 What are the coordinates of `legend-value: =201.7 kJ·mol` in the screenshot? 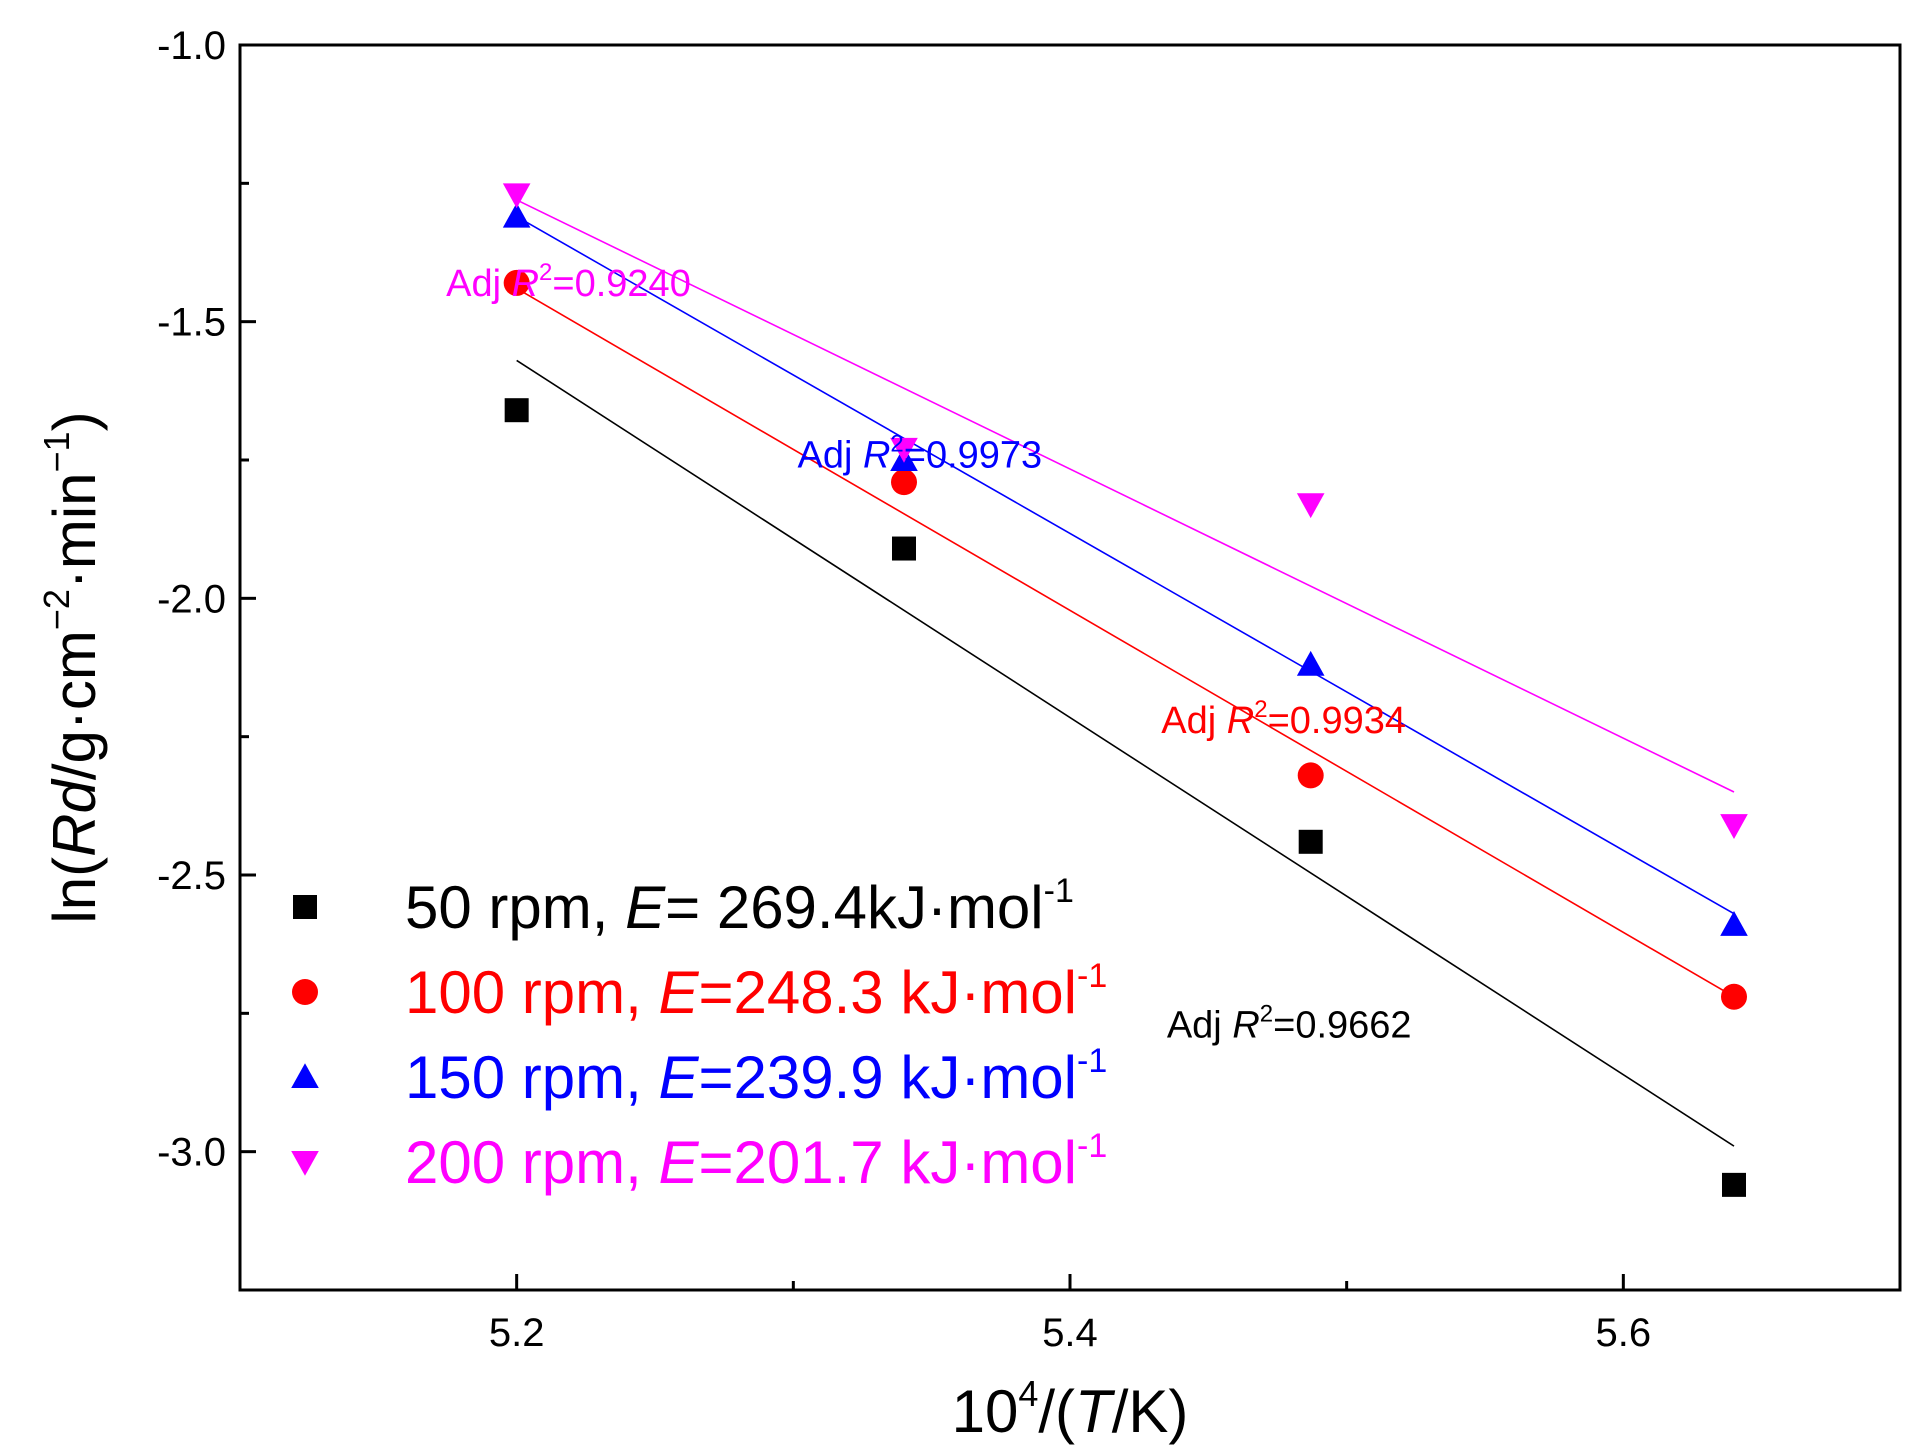 It's located at (887, 1162).